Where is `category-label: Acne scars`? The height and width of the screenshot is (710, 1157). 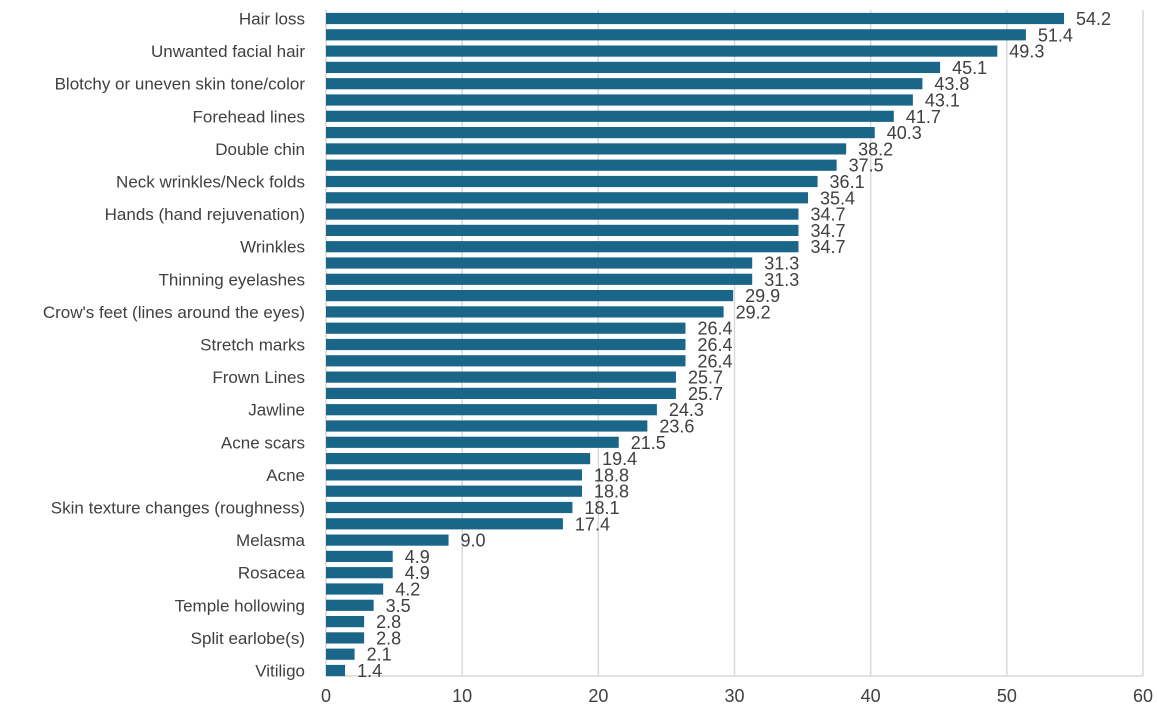 category-label: Acne scars is located at coordinates (263, 442).